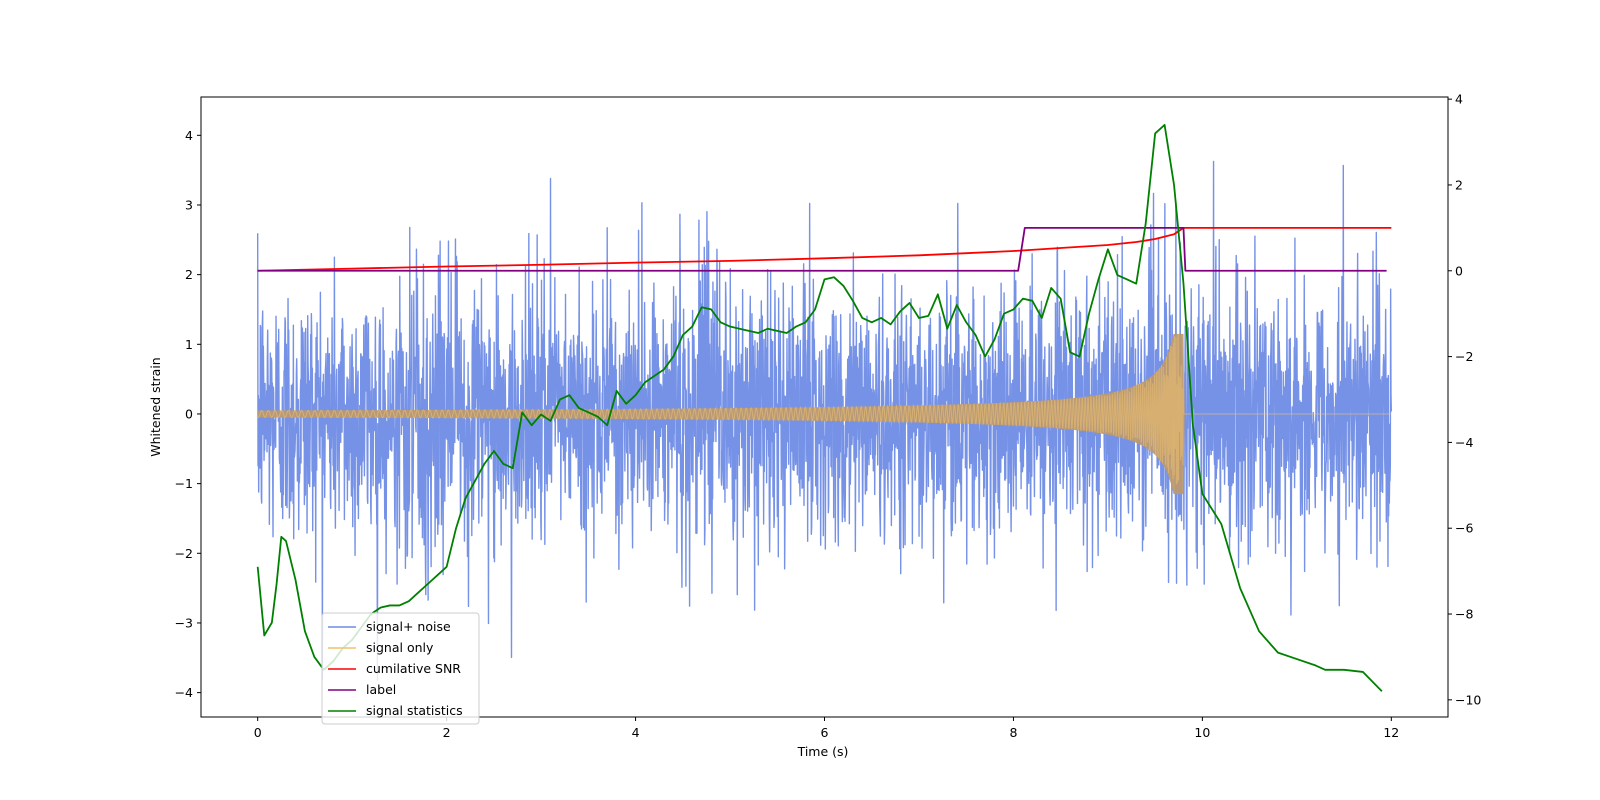  What do you see at coordinates (155, 406) in the screenshot?
I see `y-axis-label: Whitened strain` at bounding box center [155, 406].